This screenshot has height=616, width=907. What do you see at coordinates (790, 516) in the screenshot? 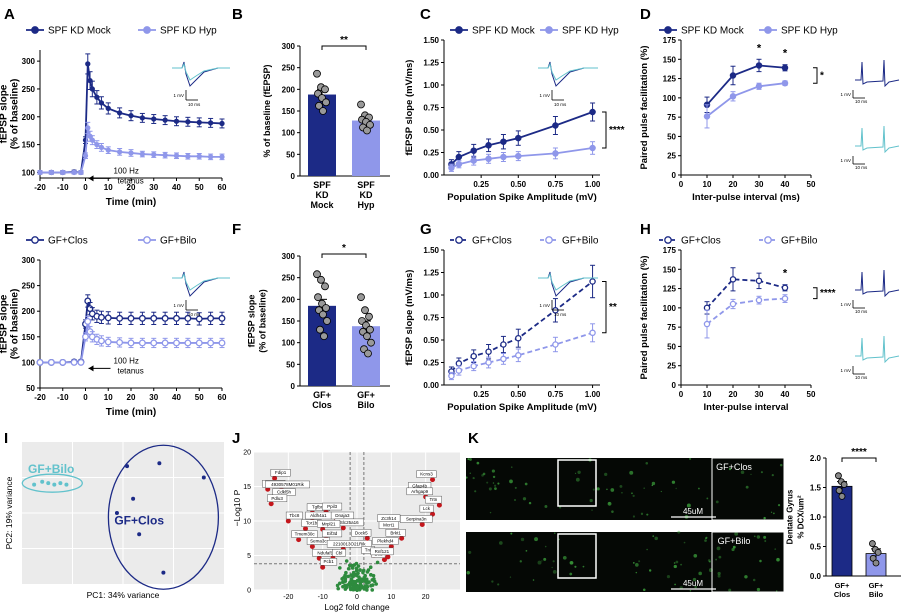
I see `y-axis-title-line: Dentate Gyrus` at bounding box center [790, 516].